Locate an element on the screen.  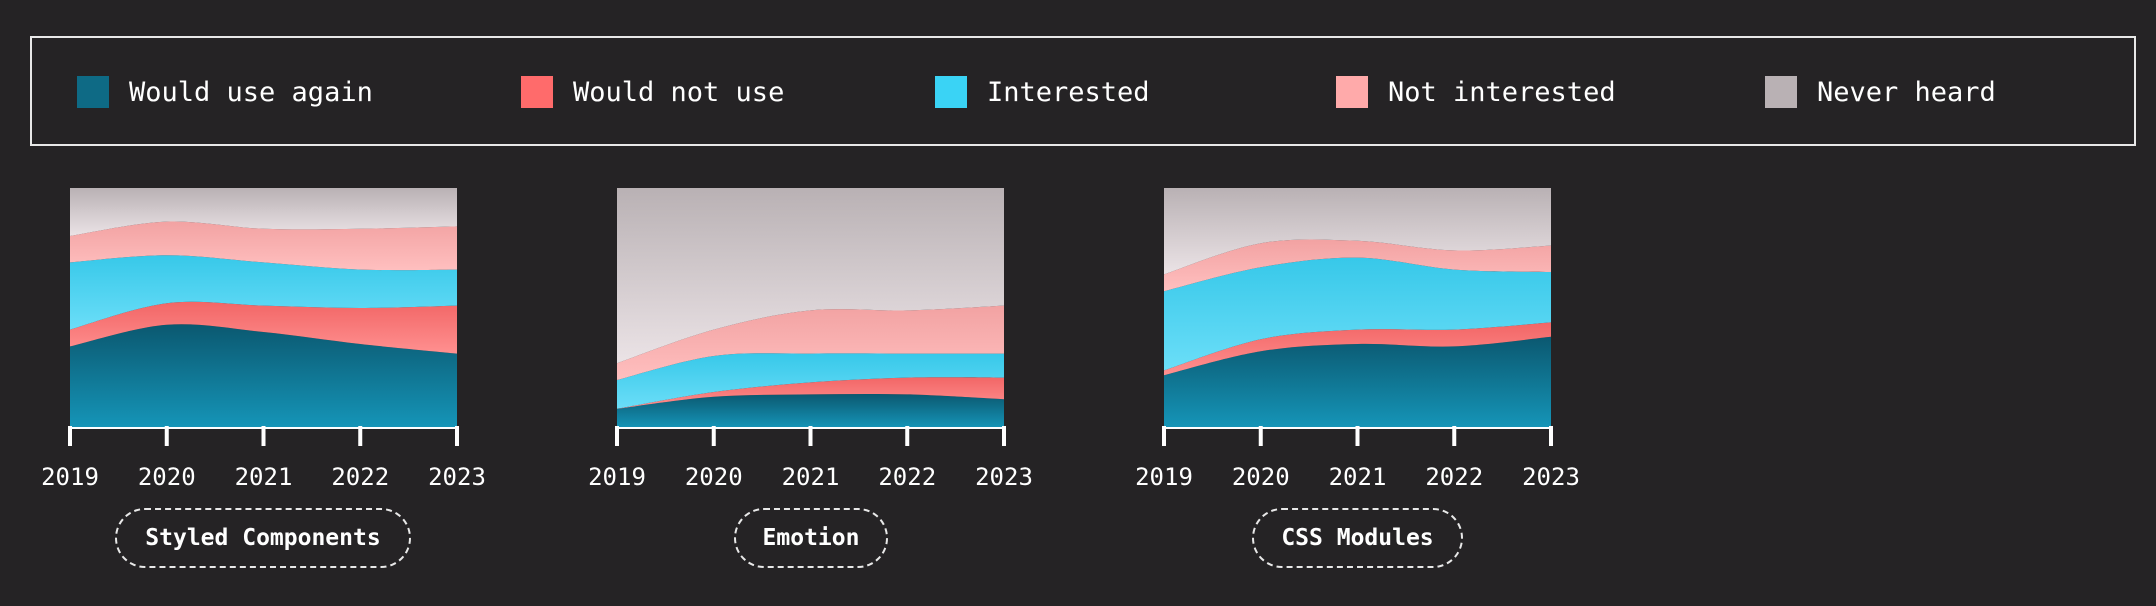
legend-label: Would use again is located at coordinates (251, 92).